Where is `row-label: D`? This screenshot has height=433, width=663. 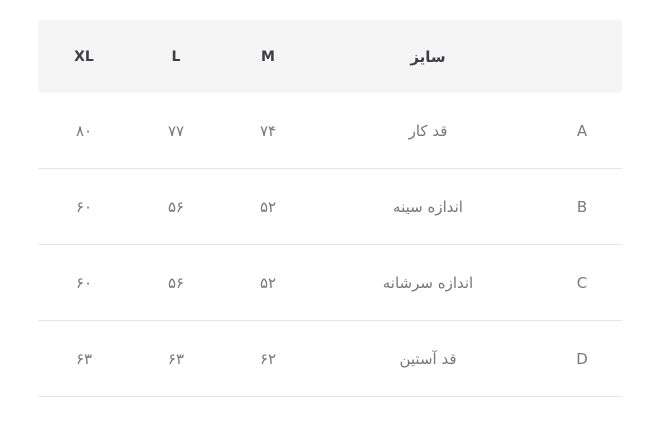
row-label: D is located at coordinates (582, 358).